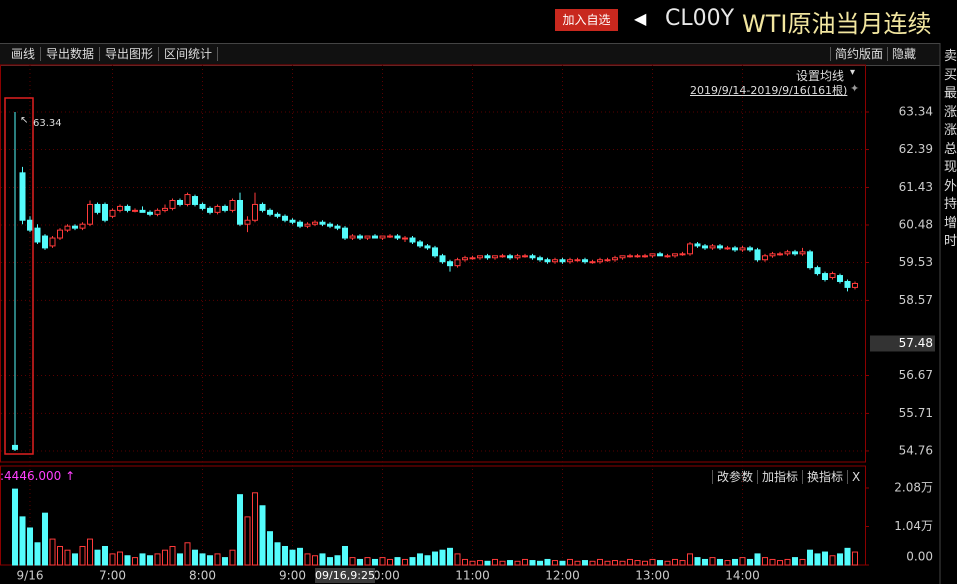 This screenshot has width=957, height=584. What do you see at coordinates (47, 123) in the screenshot?
I see `high-annotation: 63.34` at bounding box center [47, 123].